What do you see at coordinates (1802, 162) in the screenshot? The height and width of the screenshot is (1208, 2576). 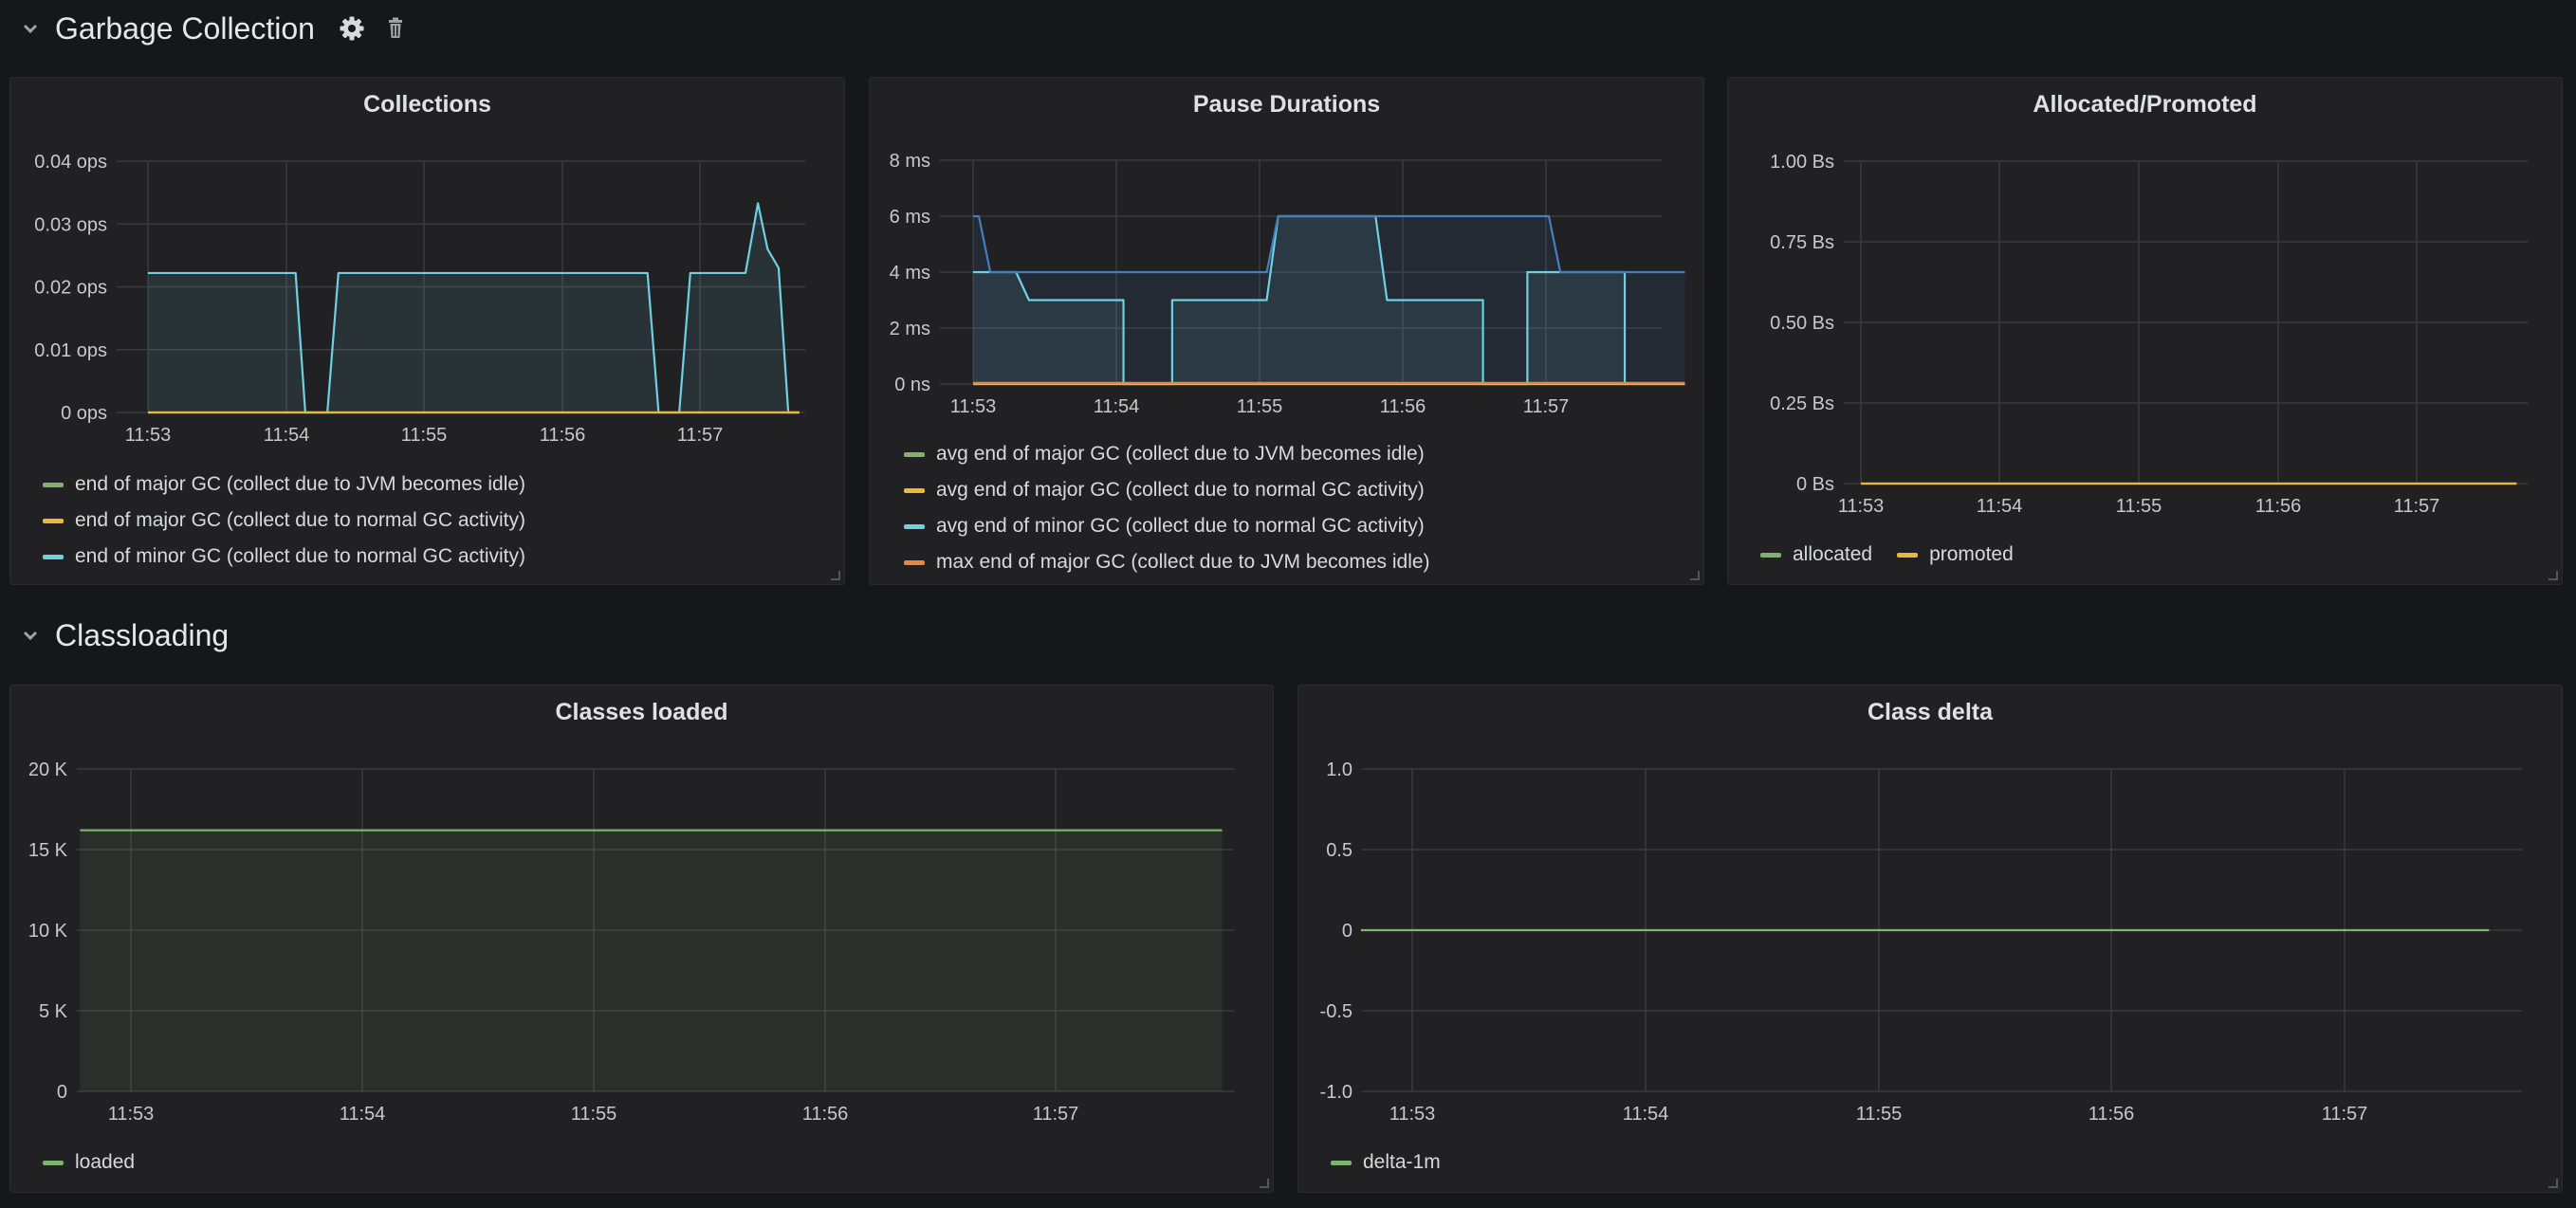 I see `y-tick-label: 1.00 Bs` at bounding box center [1802, 162].